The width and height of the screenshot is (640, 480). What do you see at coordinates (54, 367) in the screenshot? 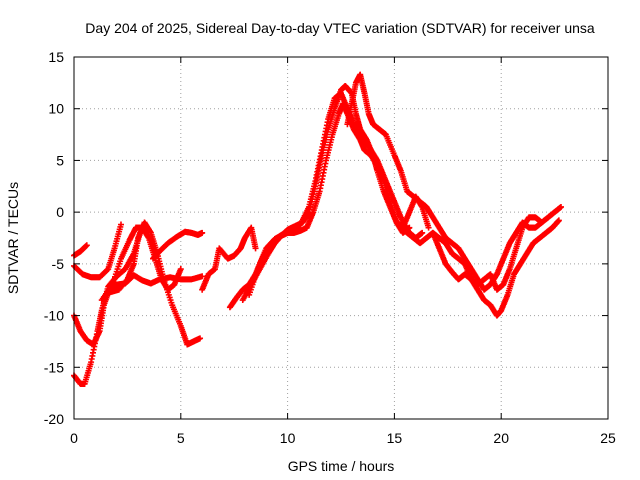
I see `y-tick-label: -15` at bounding box center [54, 367].